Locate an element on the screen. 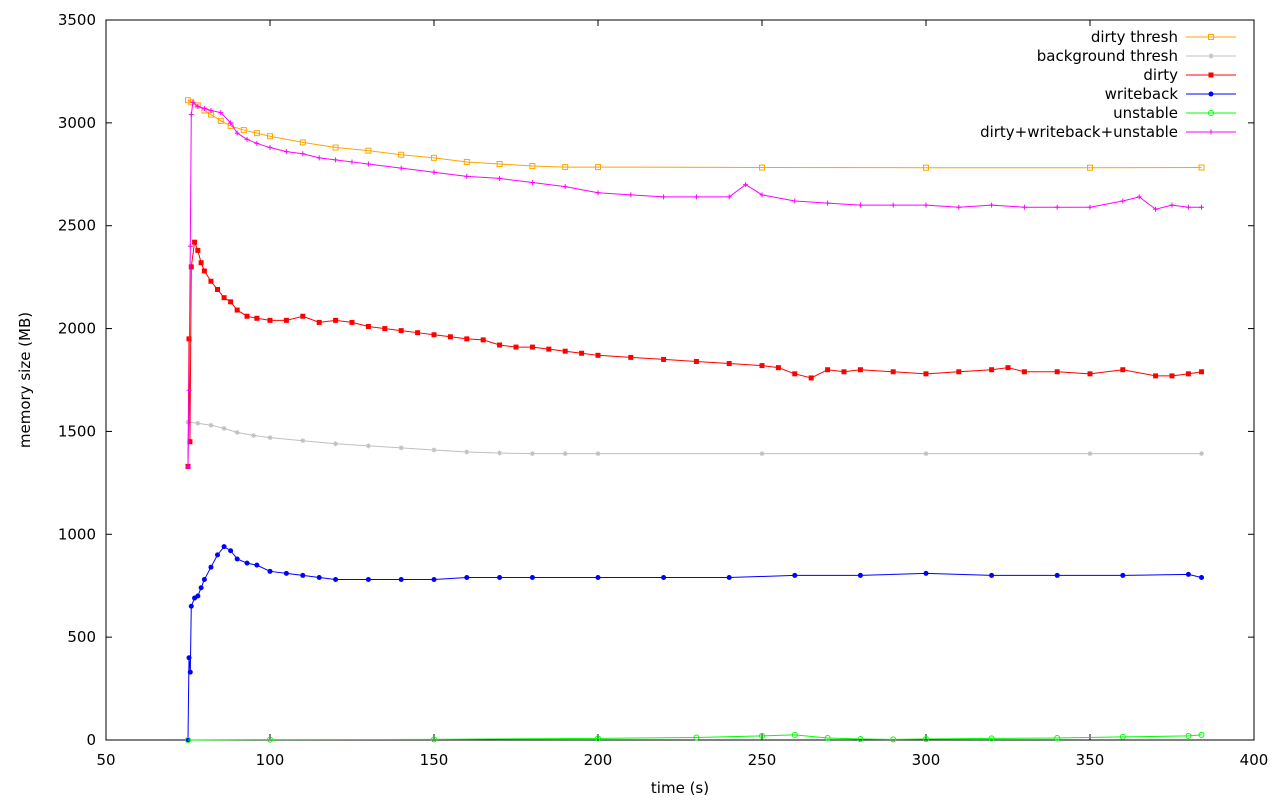  x-axis-title: time (s) is located at coordinates (680, 788).